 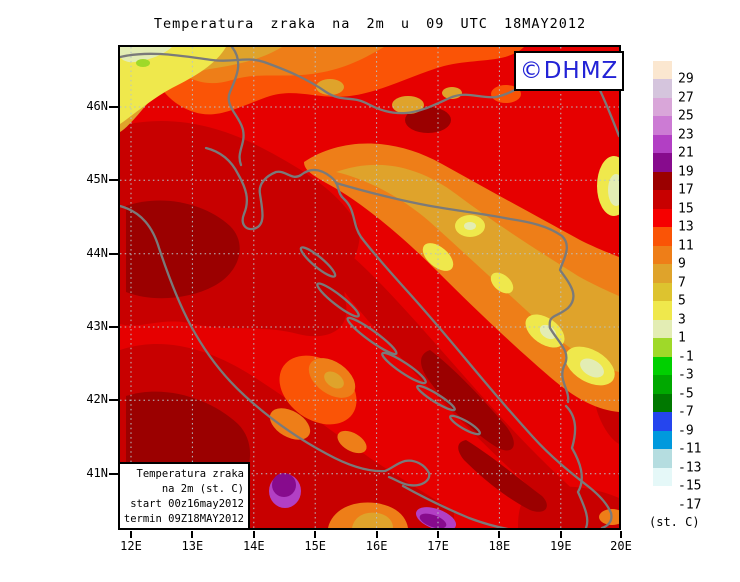 What do you see at coordinates (686, 227) in the screenshot?
I see `colorbar-tick-label: 13` at bounding box center [686, 227].